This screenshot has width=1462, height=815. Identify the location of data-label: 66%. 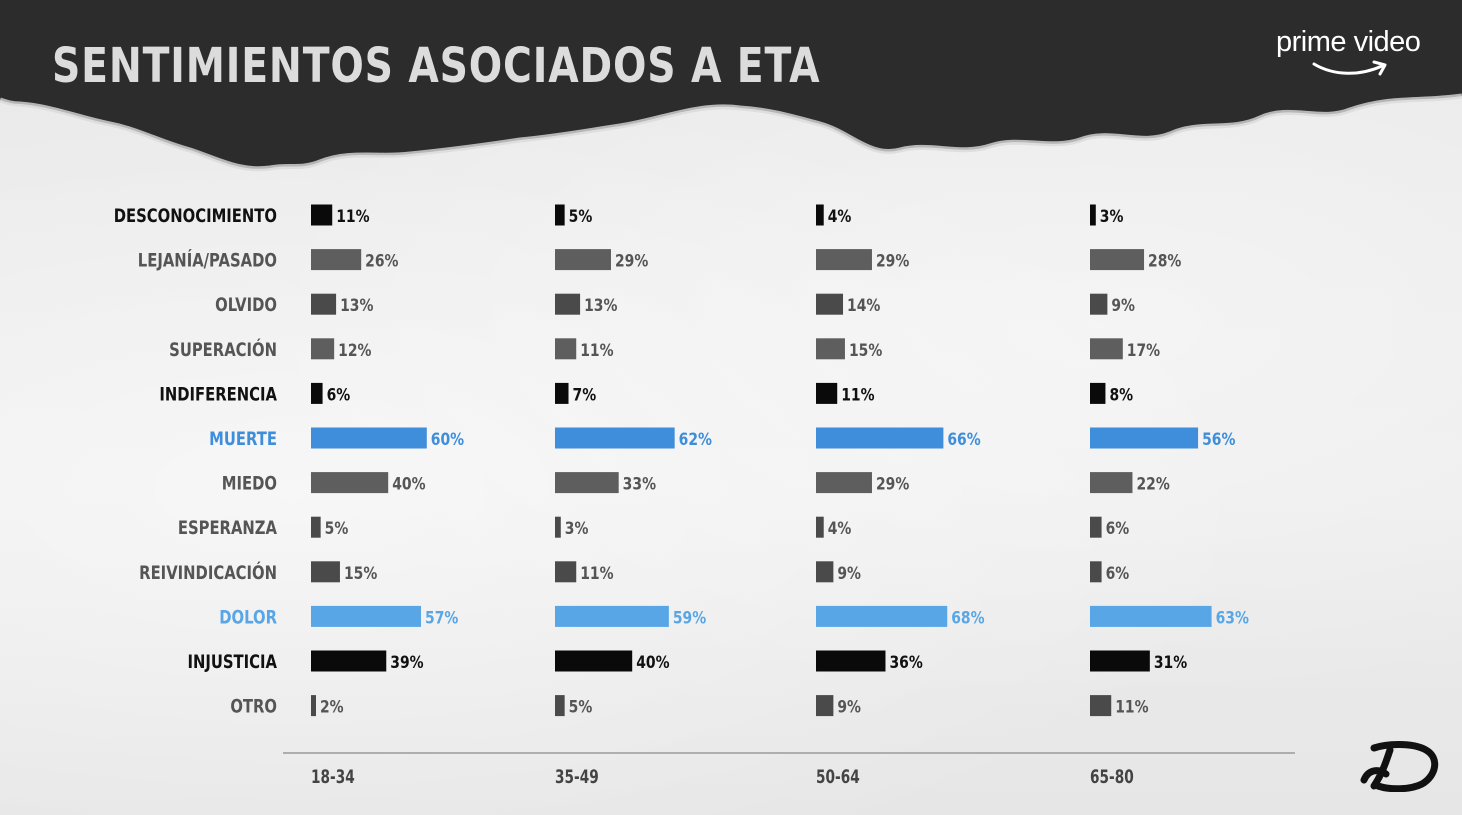
(964, 440).